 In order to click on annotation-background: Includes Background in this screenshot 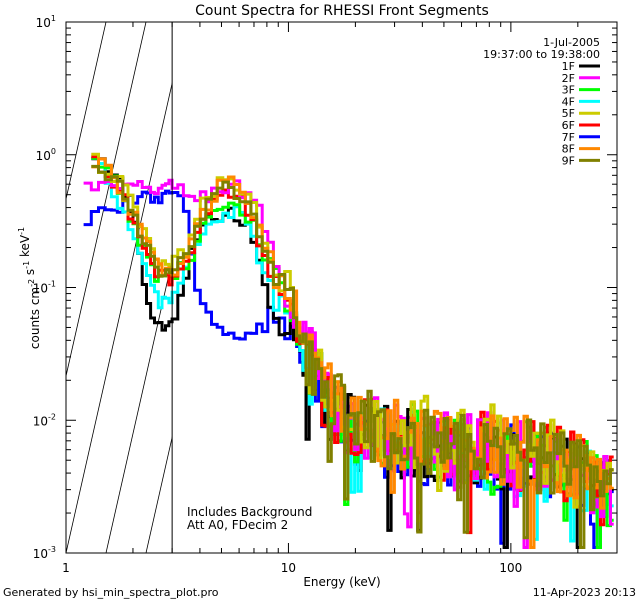, I will do `click(249, 512)`.